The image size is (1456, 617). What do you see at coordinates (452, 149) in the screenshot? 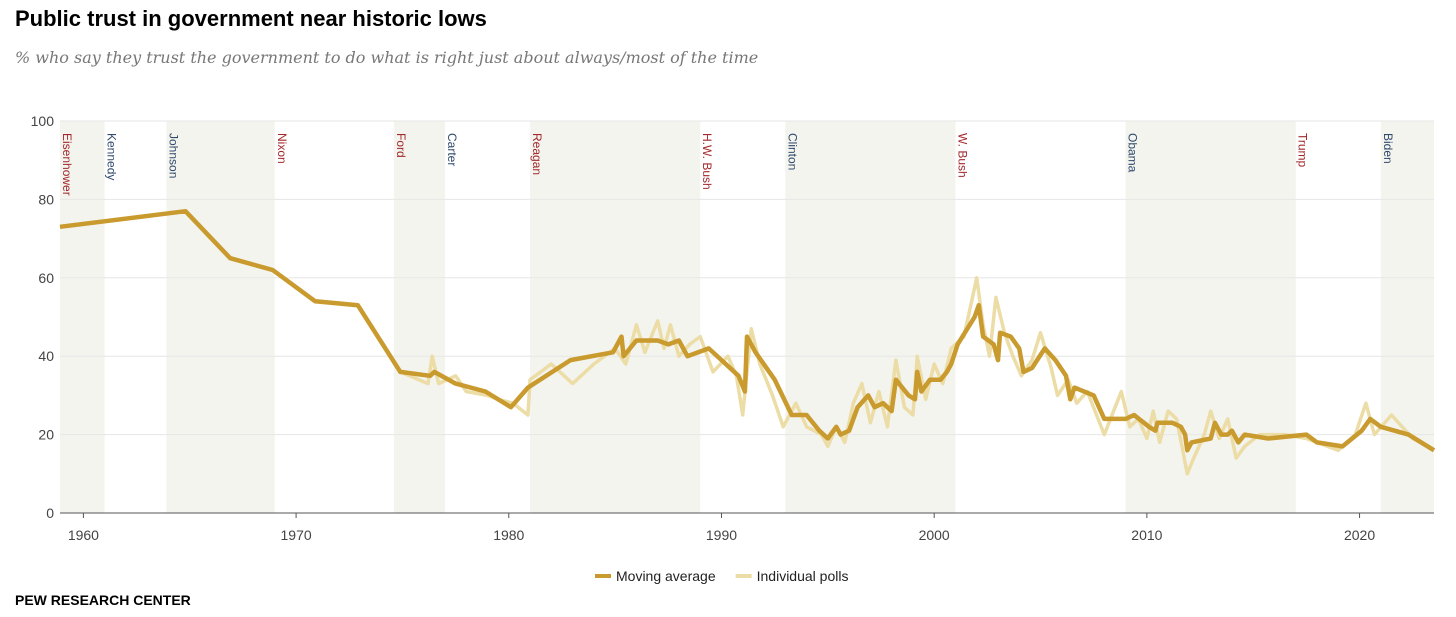
I see `president-label: Carter` at bounding box center [452, 149].